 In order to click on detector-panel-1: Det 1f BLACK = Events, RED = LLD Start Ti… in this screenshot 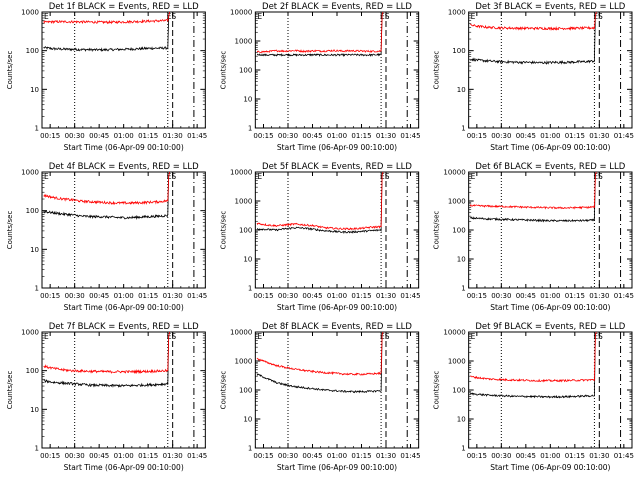, I will do `click(106, 77)`.